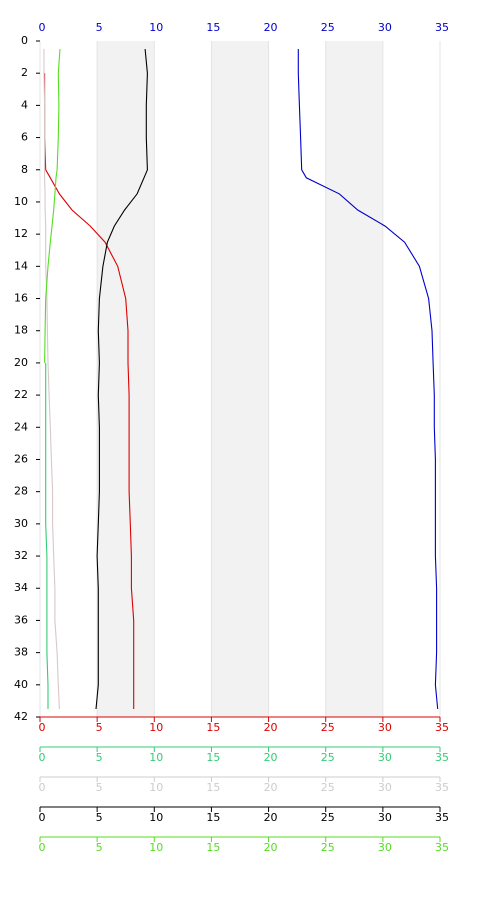  What do you see at coordinates (21, 394) in the screenshot?
I see `y-tick-label: 22` at bounding box center [21, 394].